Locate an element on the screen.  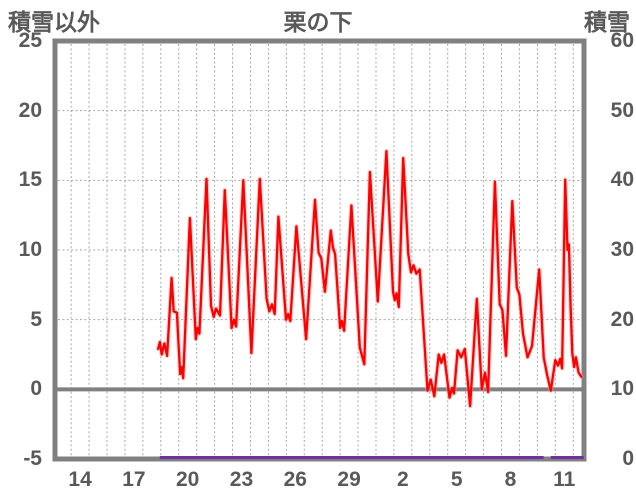
right-axis-tick-label: 50 is located at coordinates (622, 110).